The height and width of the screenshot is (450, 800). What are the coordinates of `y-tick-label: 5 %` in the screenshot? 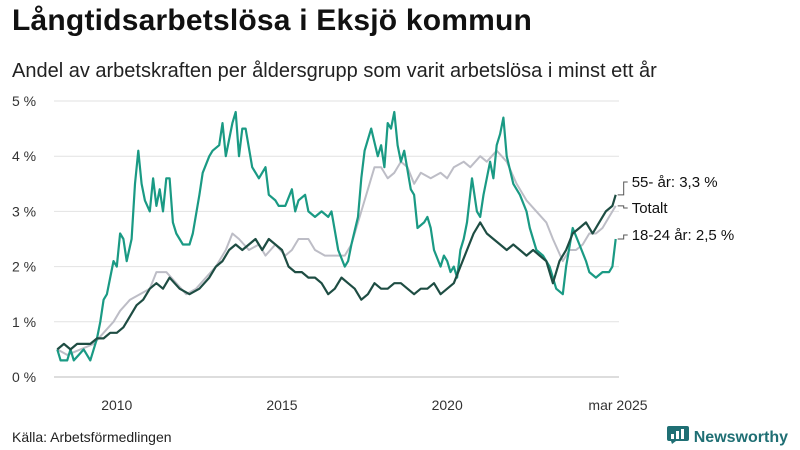 It's located at (24, 101).